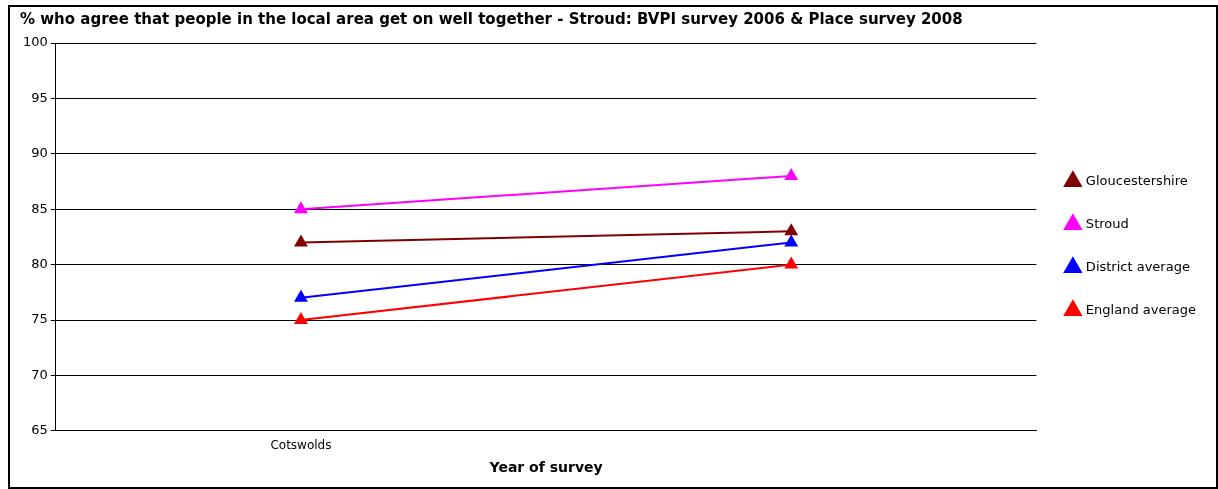 The height and width of the screenshot is (489, 1218). What do you see at coordinates (301, 445) in the screenshot?
I see `x-tick-label: Cotswolds` at bounding box center [301, 445].